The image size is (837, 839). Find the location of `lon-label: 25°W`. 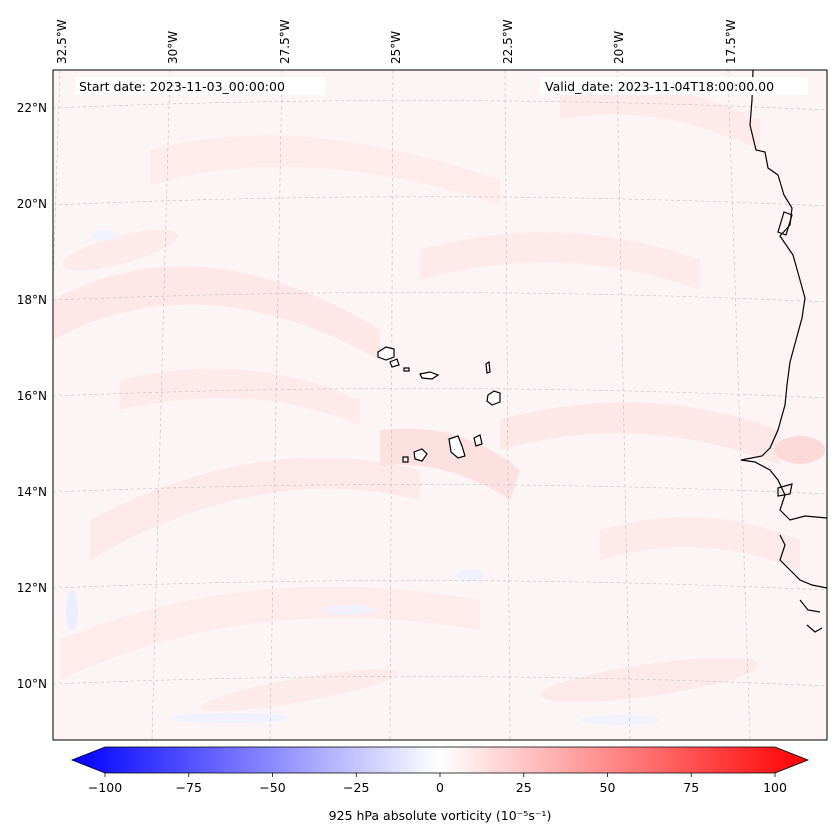

lon-label: 25°W is located at coordinates (396, 47).